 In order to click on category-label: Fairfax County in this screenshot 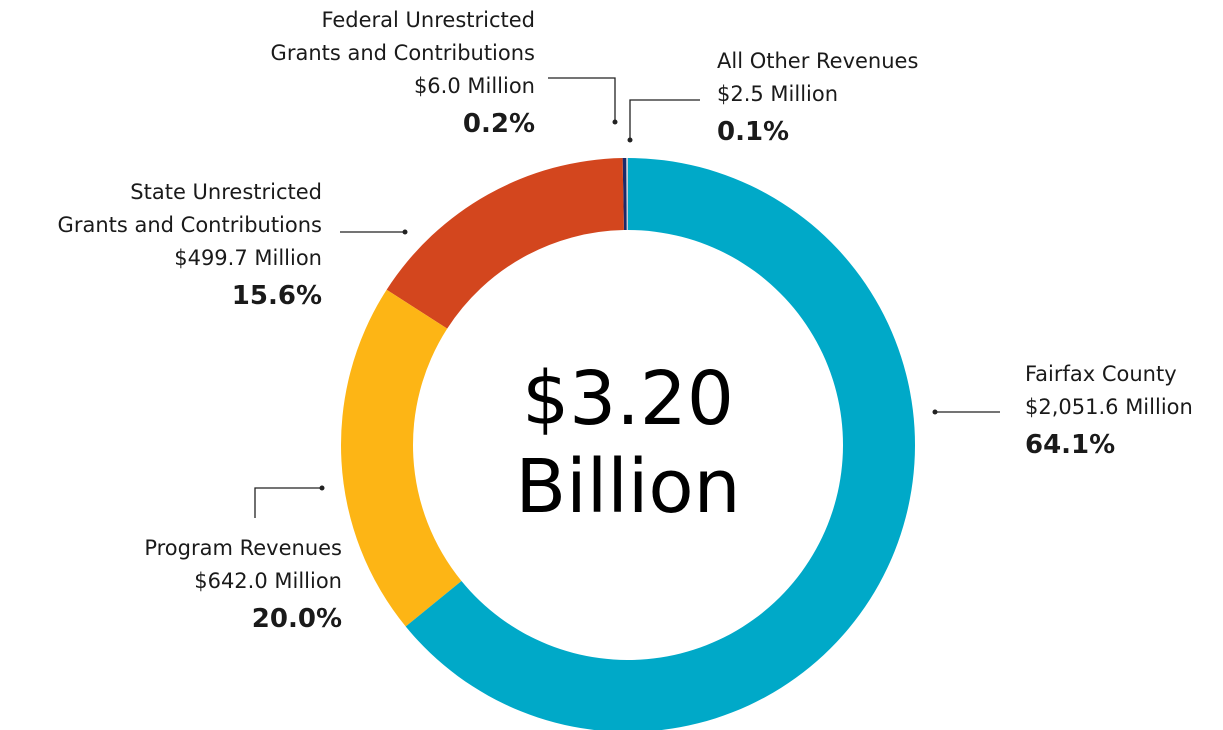, I will do `click(1101, 374)`.